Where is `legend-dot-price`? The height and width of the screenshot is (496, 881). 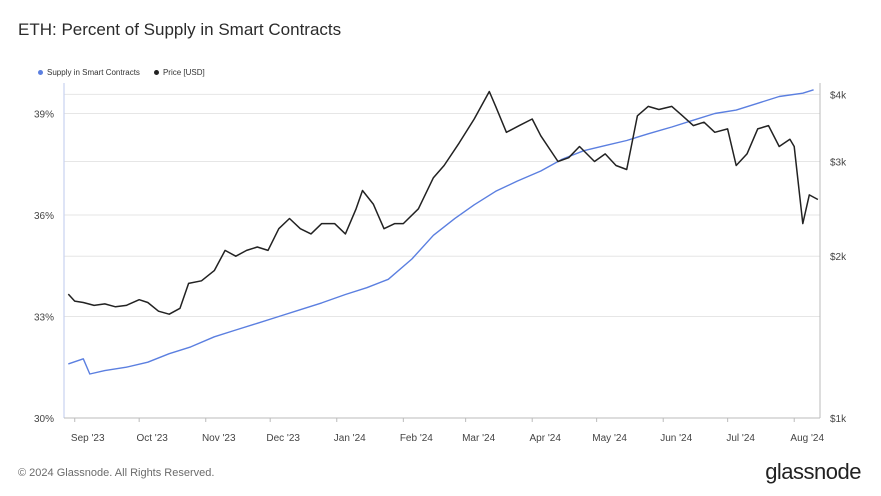
legend-dot-price is located at coordinates (156, 72).